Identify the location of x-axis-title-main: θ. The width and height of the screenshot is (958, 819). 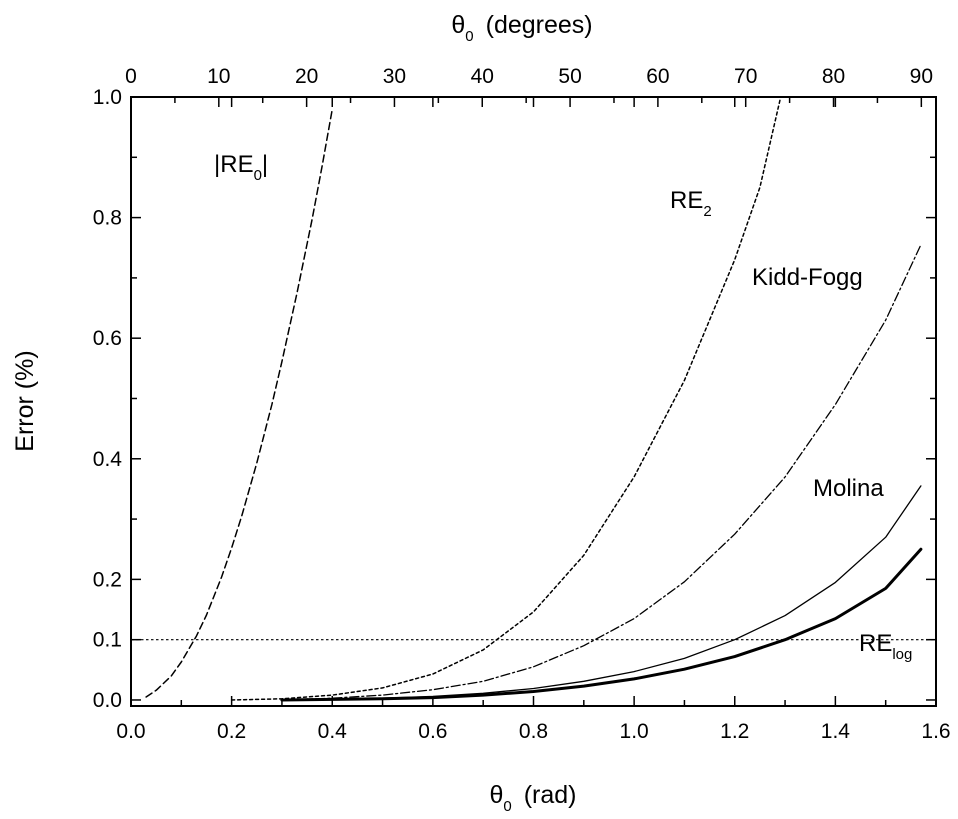
(496, 795).